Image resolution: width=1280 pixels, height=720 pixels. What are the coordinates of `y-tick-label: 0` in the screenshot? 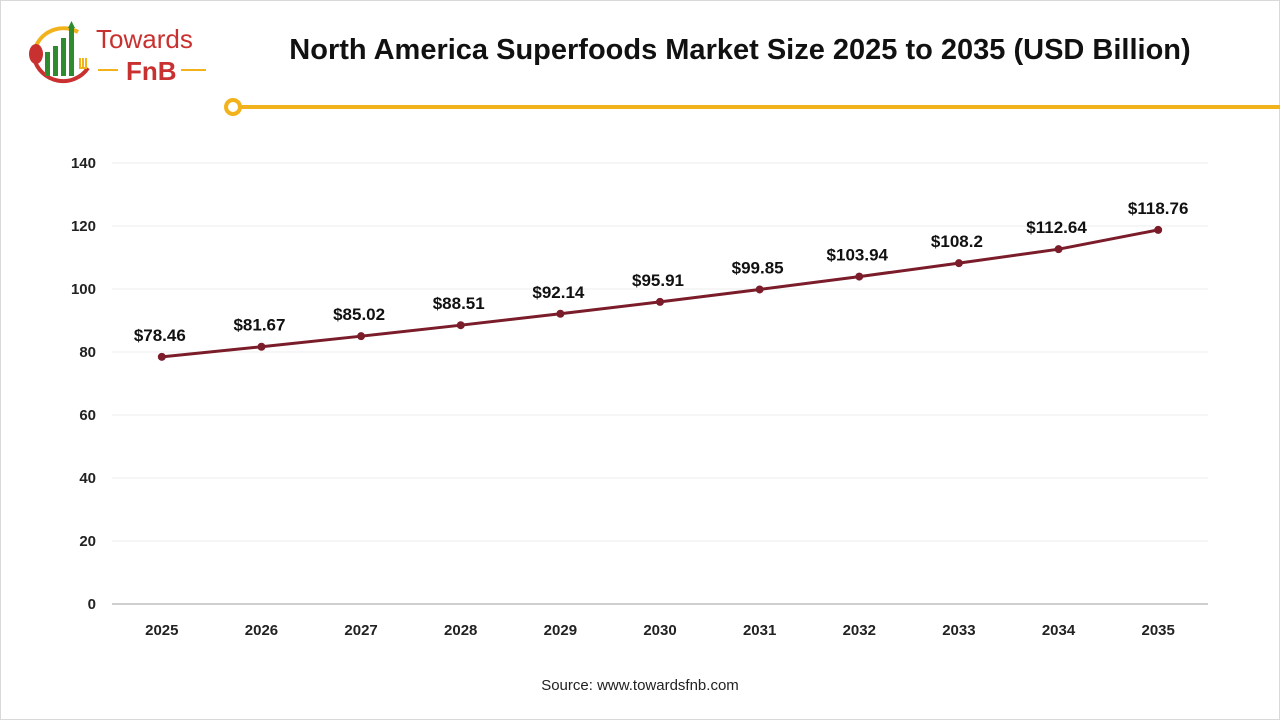 It's located at (92, 604).